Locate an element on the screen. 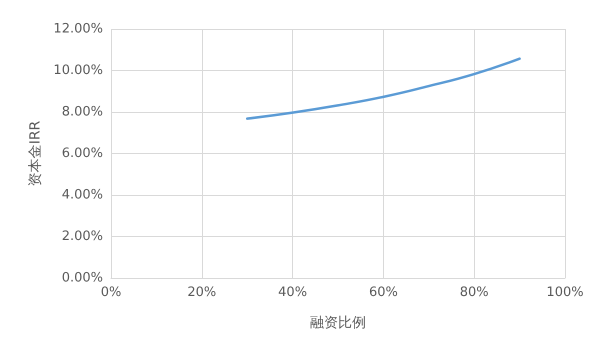 This screenshot has width=600, height=361. y-tick-label: 12.00% is located at coordinates (78, 29).